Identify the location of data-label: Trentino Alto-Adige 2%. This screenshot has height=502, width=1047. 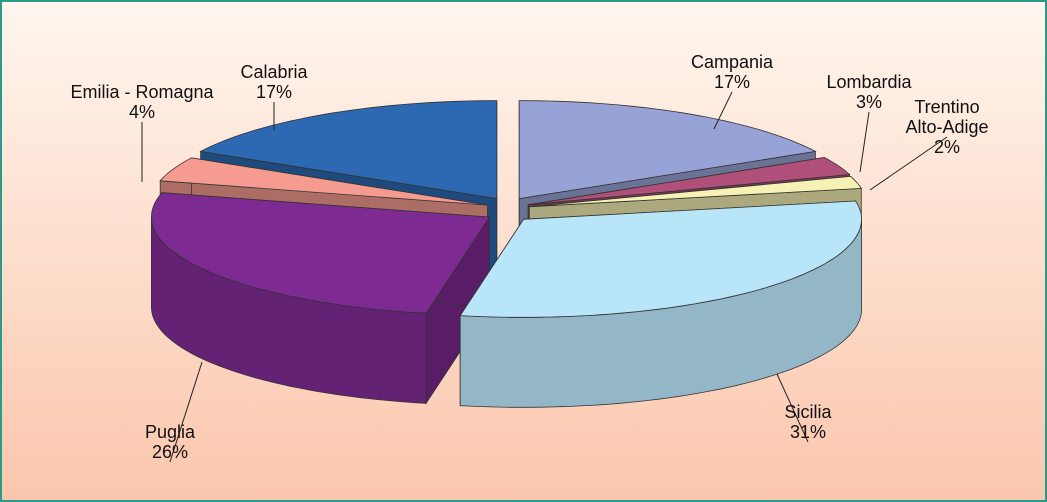
(947, 127).